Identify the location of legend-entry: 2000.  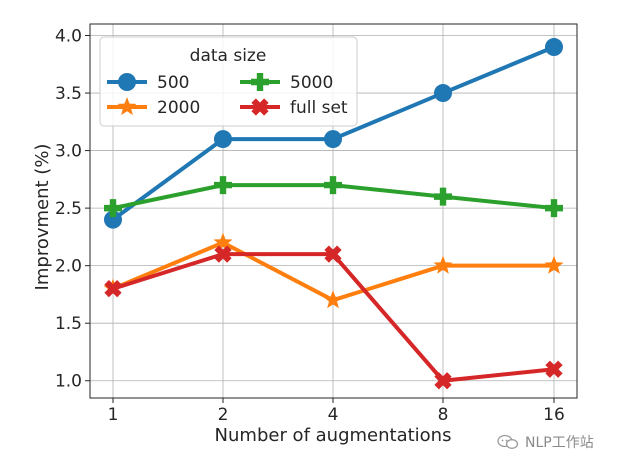
(153, 107).